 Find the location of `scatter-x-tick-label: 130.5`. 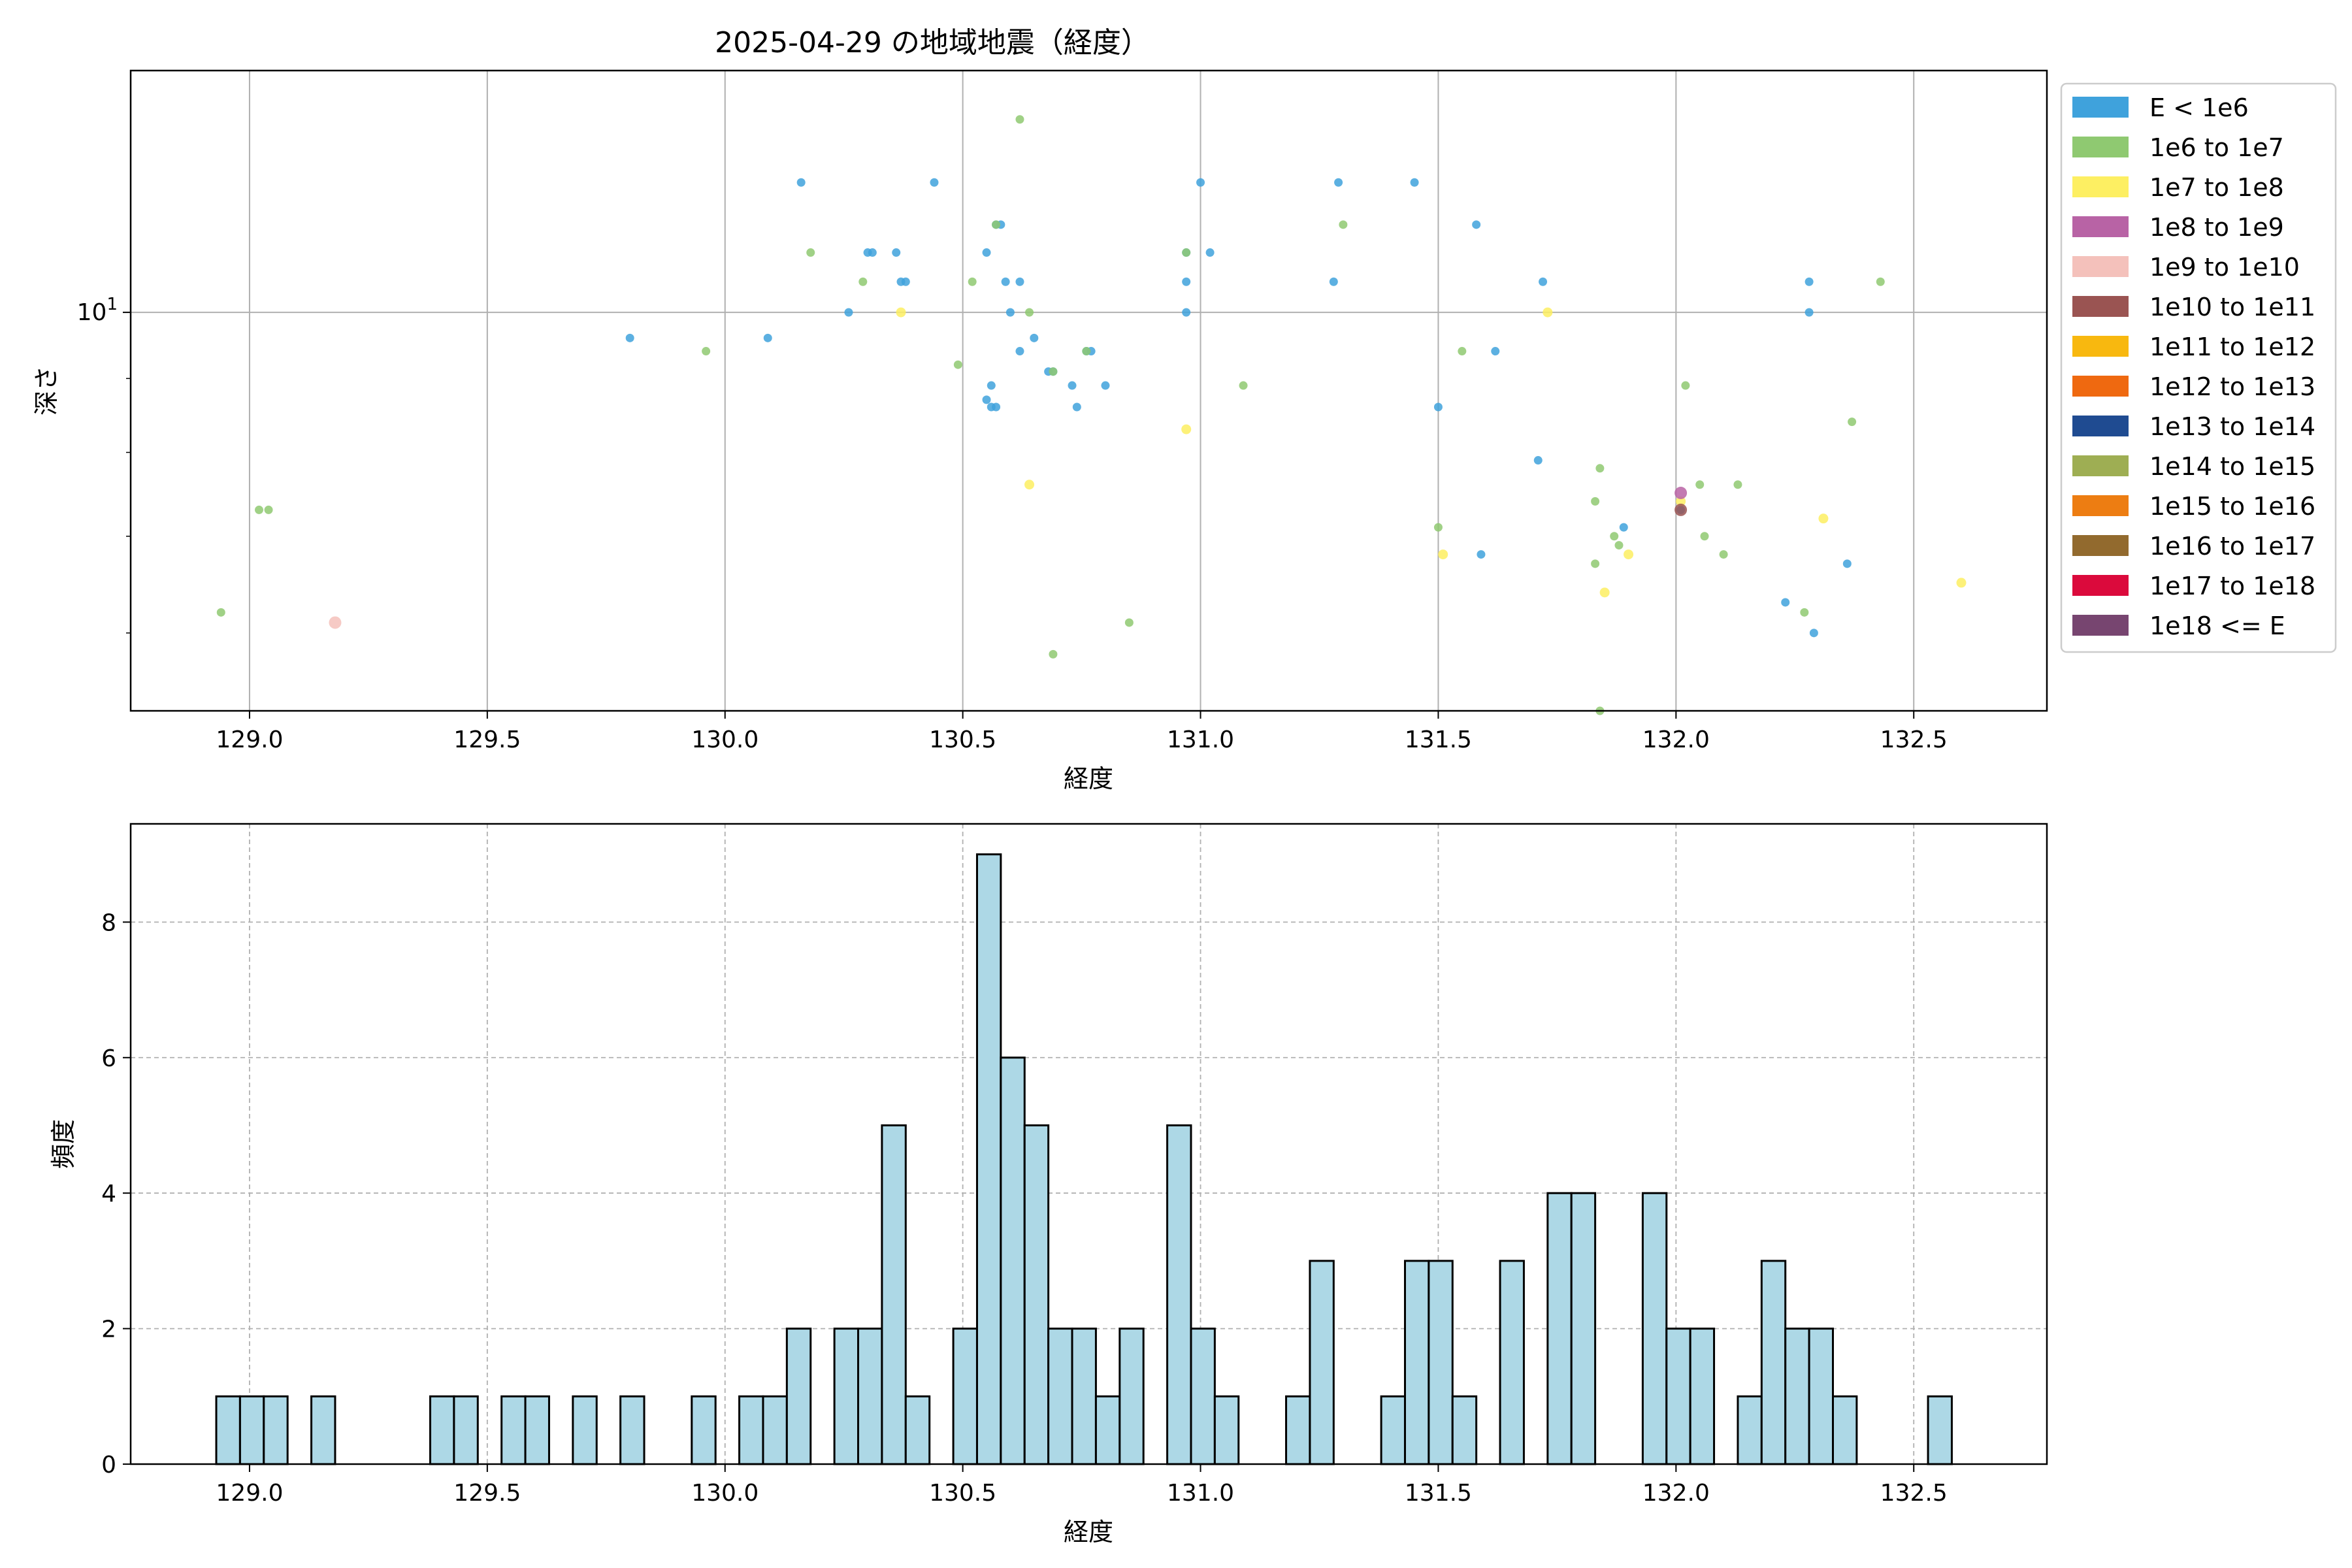

scatter-x-tick-label: 130.5 is located at coordinates (962, 740).